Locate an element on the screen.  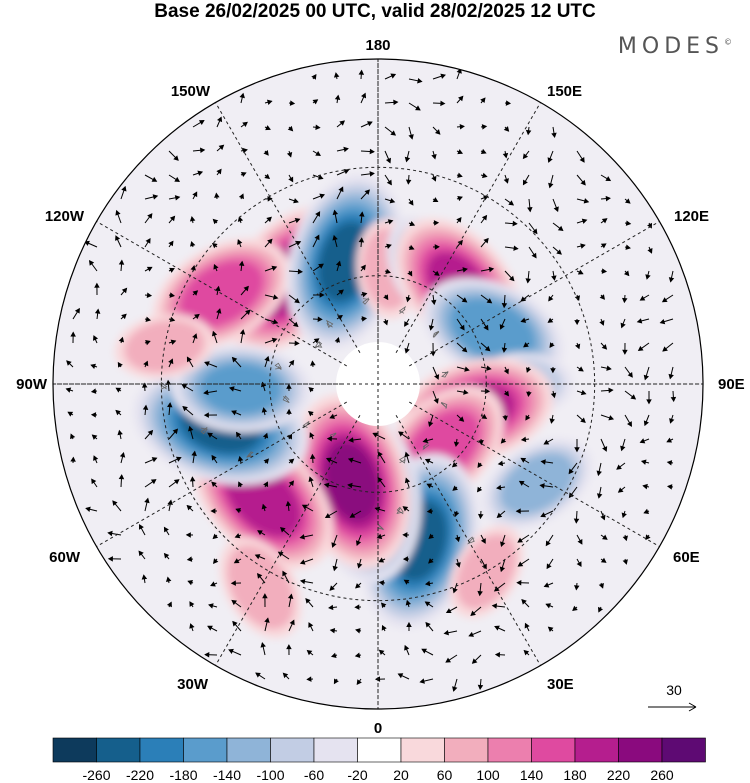
colorbar-label: 100 is located at coordinates (488, 775).